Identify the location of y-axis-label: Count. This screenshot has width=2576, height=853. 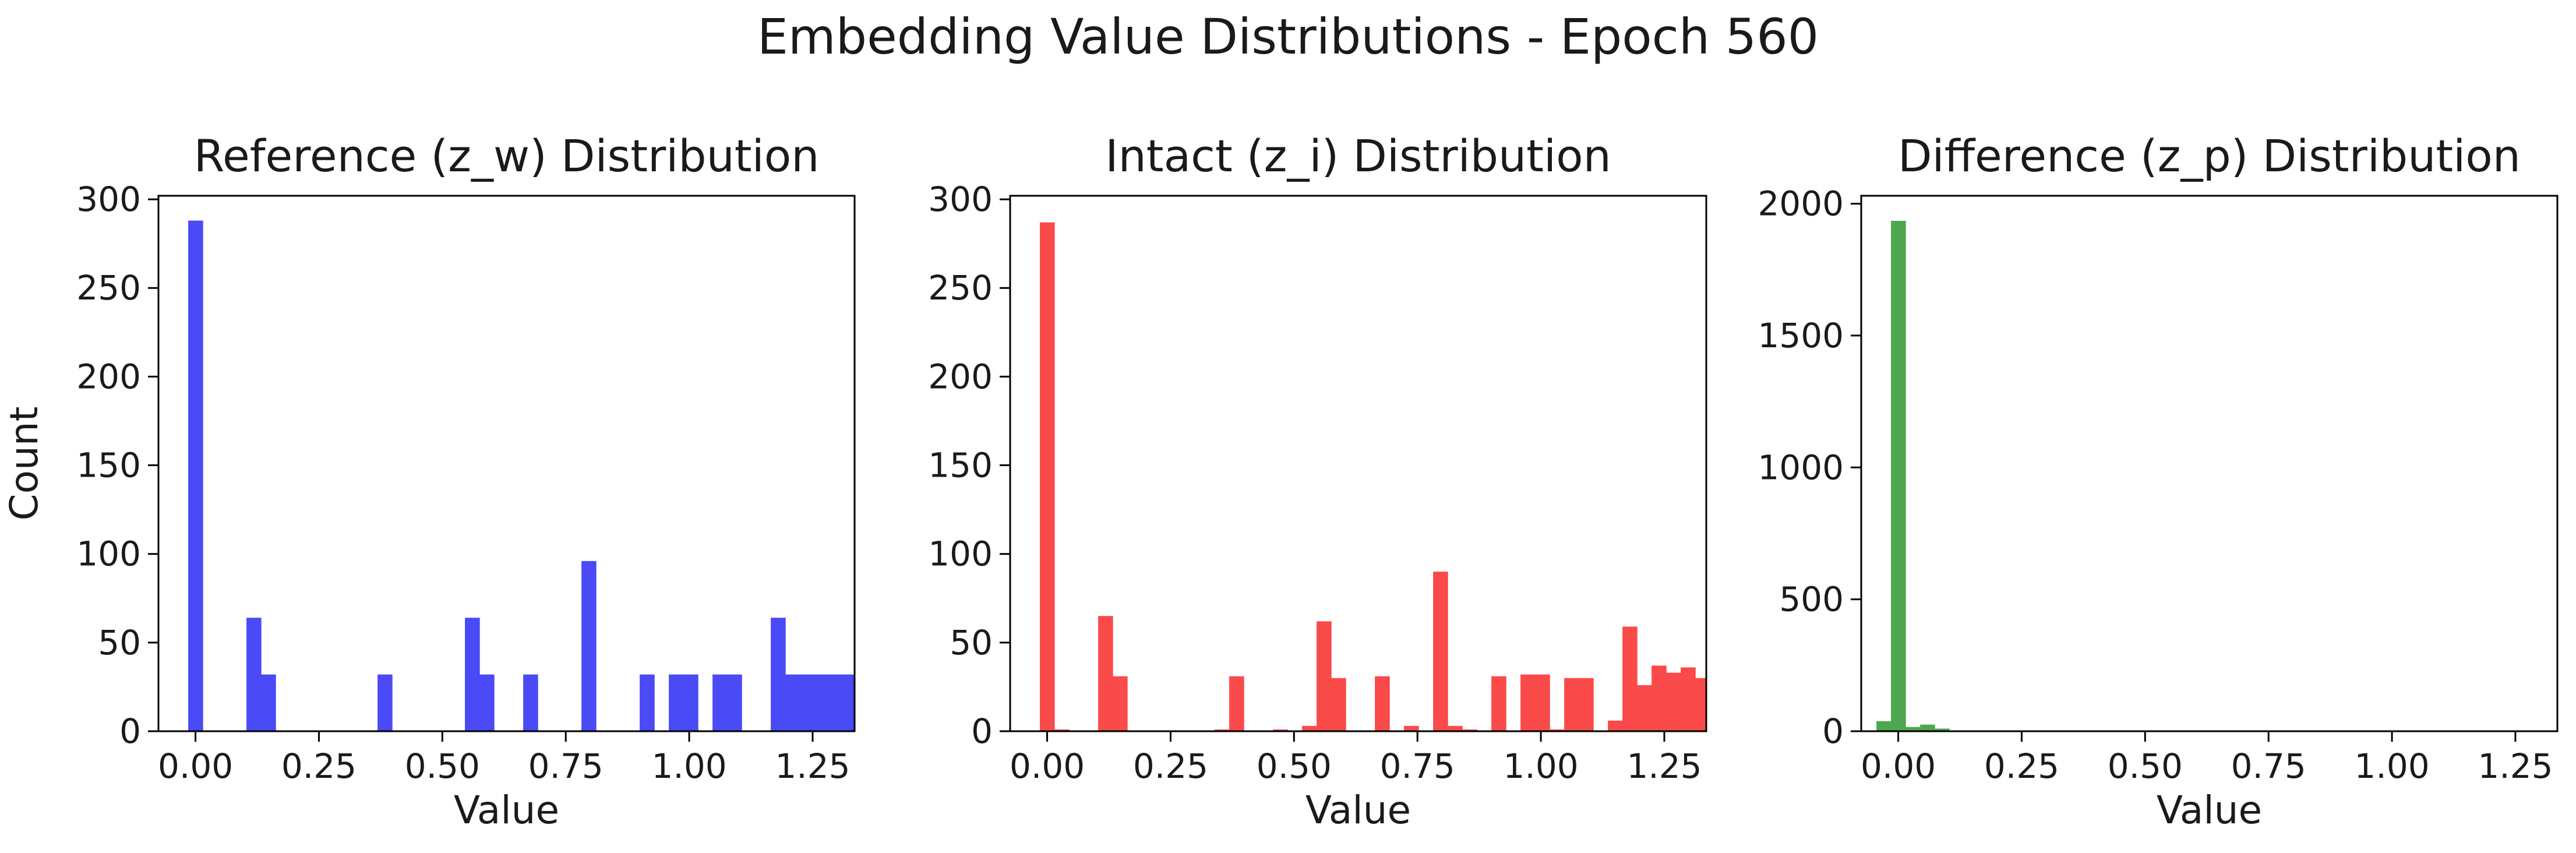
(24, 463).